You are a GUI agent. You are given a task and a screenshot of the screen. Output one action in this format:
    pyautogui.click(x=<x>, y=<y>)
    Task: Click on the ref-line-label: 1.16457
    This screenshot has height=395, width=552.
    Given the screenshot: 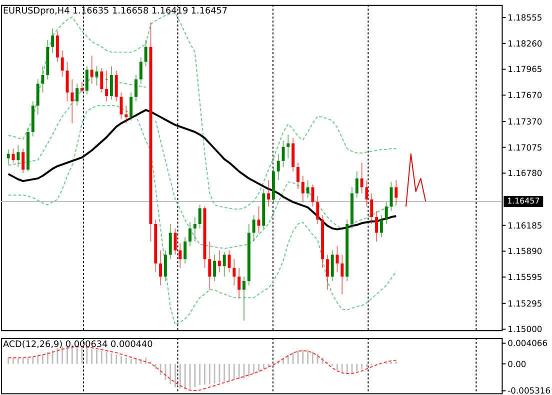 What is the action you would take?
    pyautogui.click(x=523, y=201)
    